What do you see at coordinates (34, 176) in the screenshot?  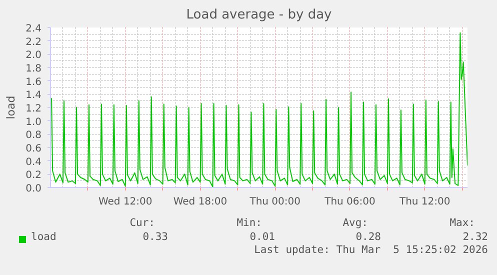 I see `y-tick-label: 0.2` at bounding box center [34, 176].